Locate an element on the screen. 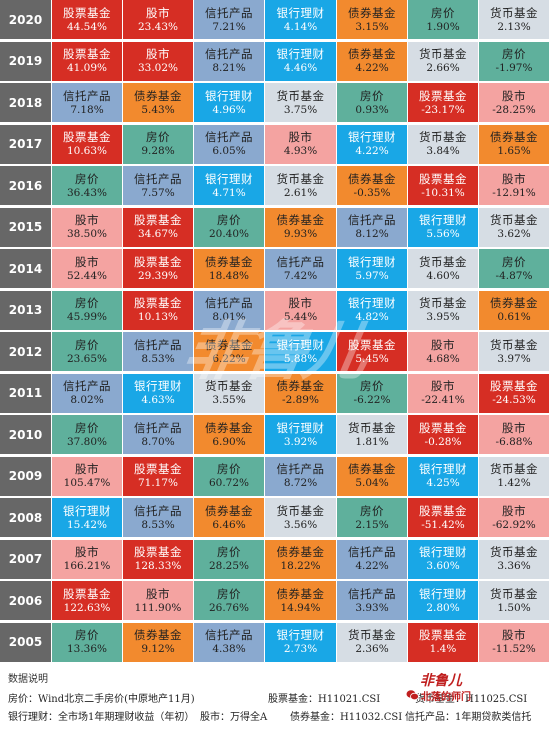  asset-return: 71.17% is located at coordinates (158, 483).